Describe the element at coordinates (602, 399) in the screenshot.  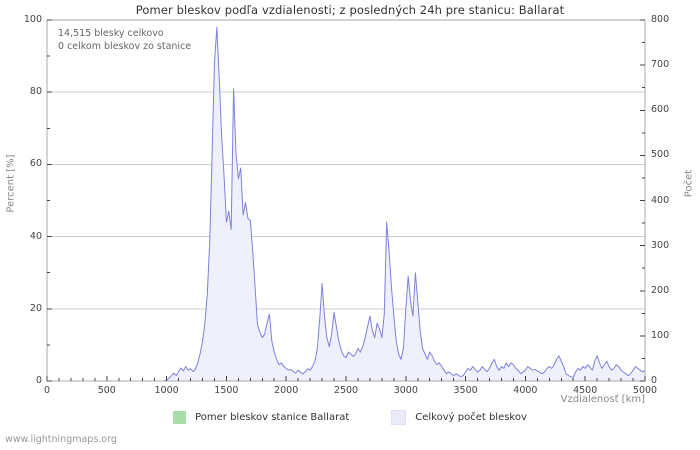
I see `x-axis-title: Vzdialenosť [km]` at that location.